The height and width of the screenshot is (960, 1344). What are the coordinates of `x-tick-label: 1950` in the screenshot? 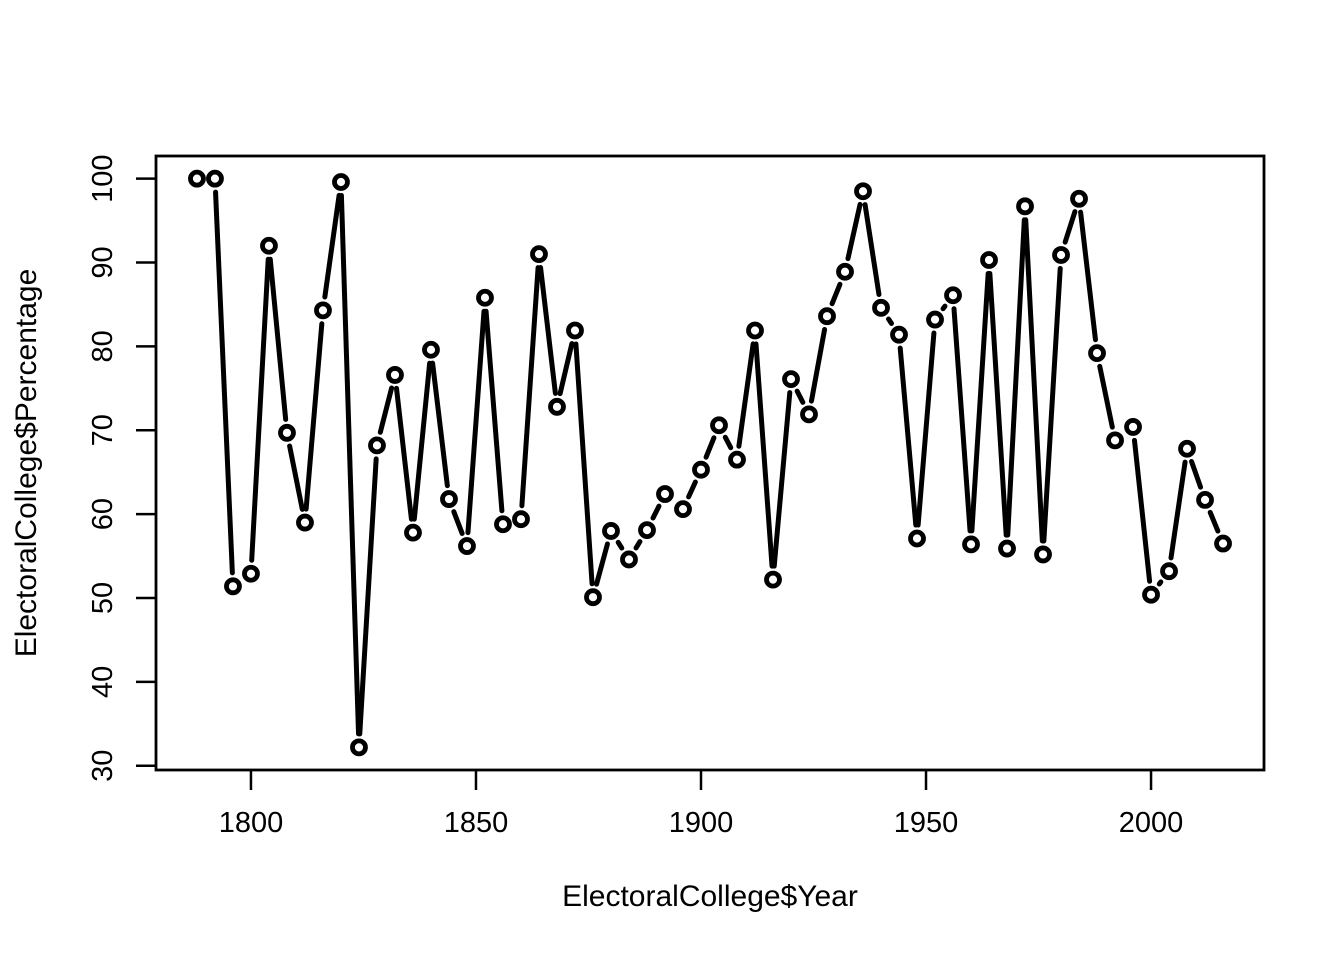 It's located at (926, 823).